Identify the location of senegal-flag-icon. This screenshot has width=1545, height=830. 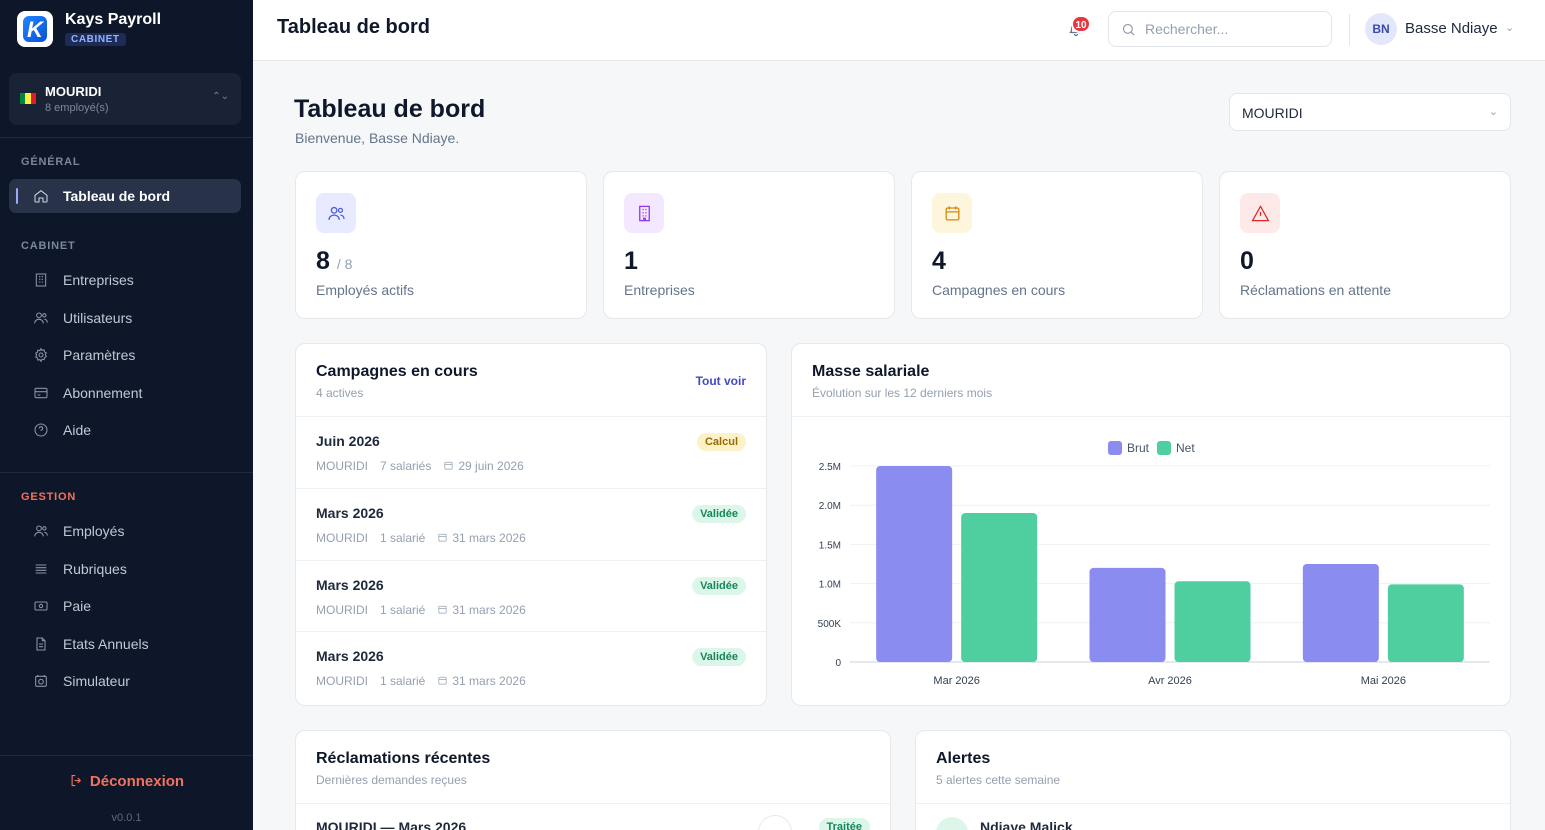
(28, 98).